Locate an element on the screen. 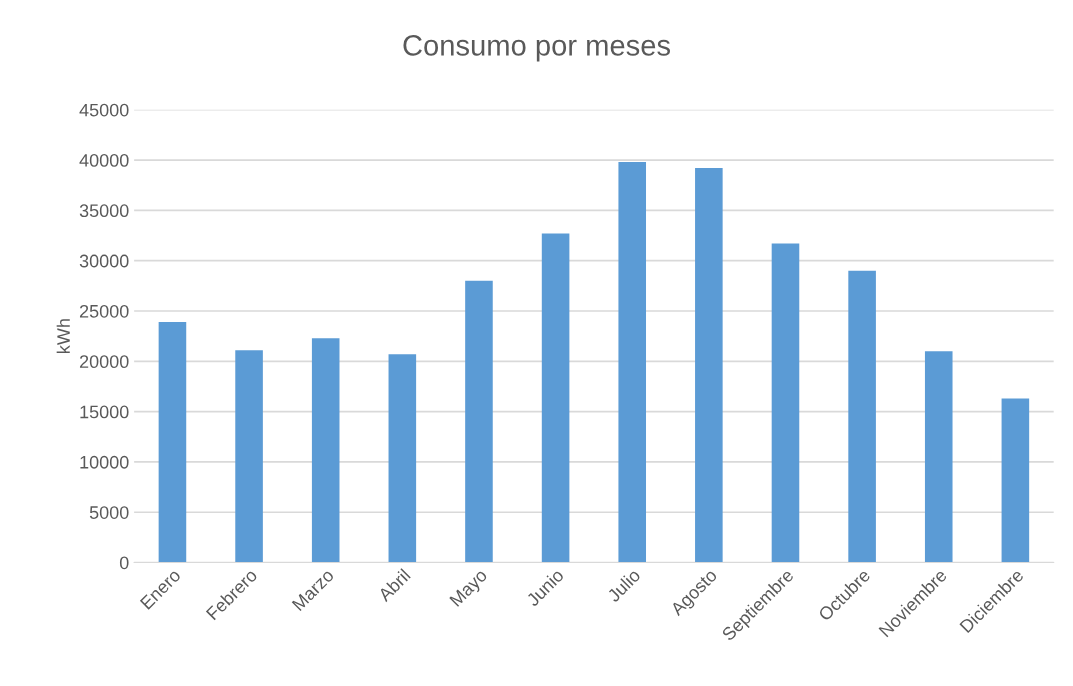  y-tick-label: 0 is located at coordinates (124, 563).